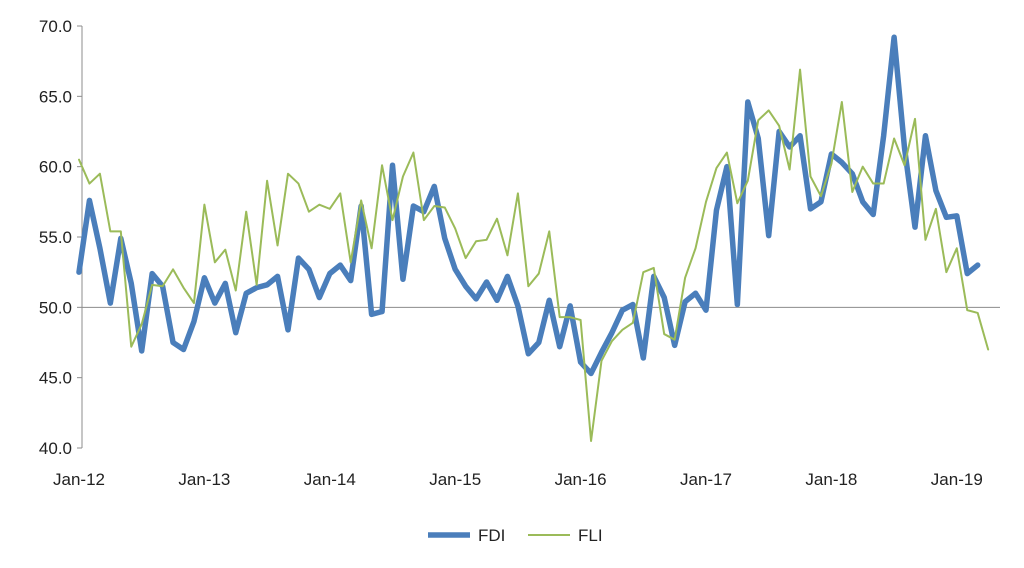  I want to click on x-tick-label: Jan-14, so click(330, 479).